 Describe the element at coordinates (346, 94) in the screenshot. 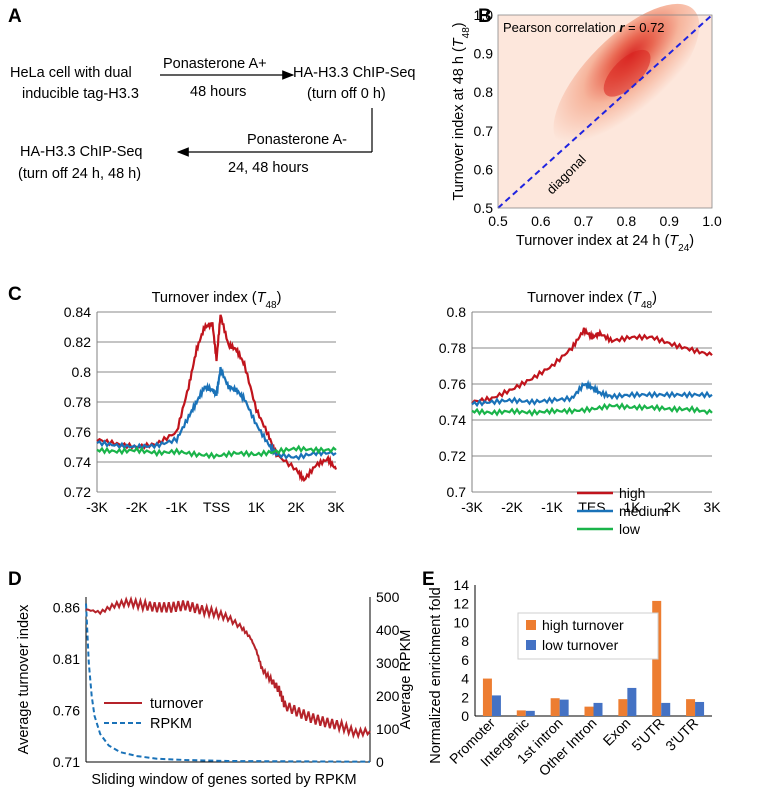

I see `chip1-text-2: (turn off 0 h)` at that location.